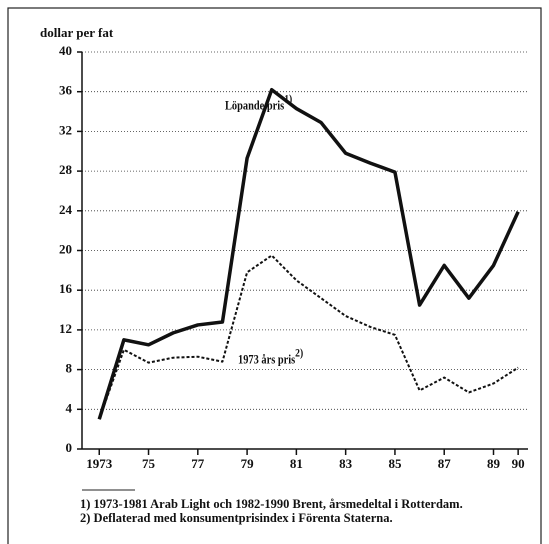 The height and width of the screenshot is (544, 549). I want to click on y-tick-label: 12, so click(65, 328).